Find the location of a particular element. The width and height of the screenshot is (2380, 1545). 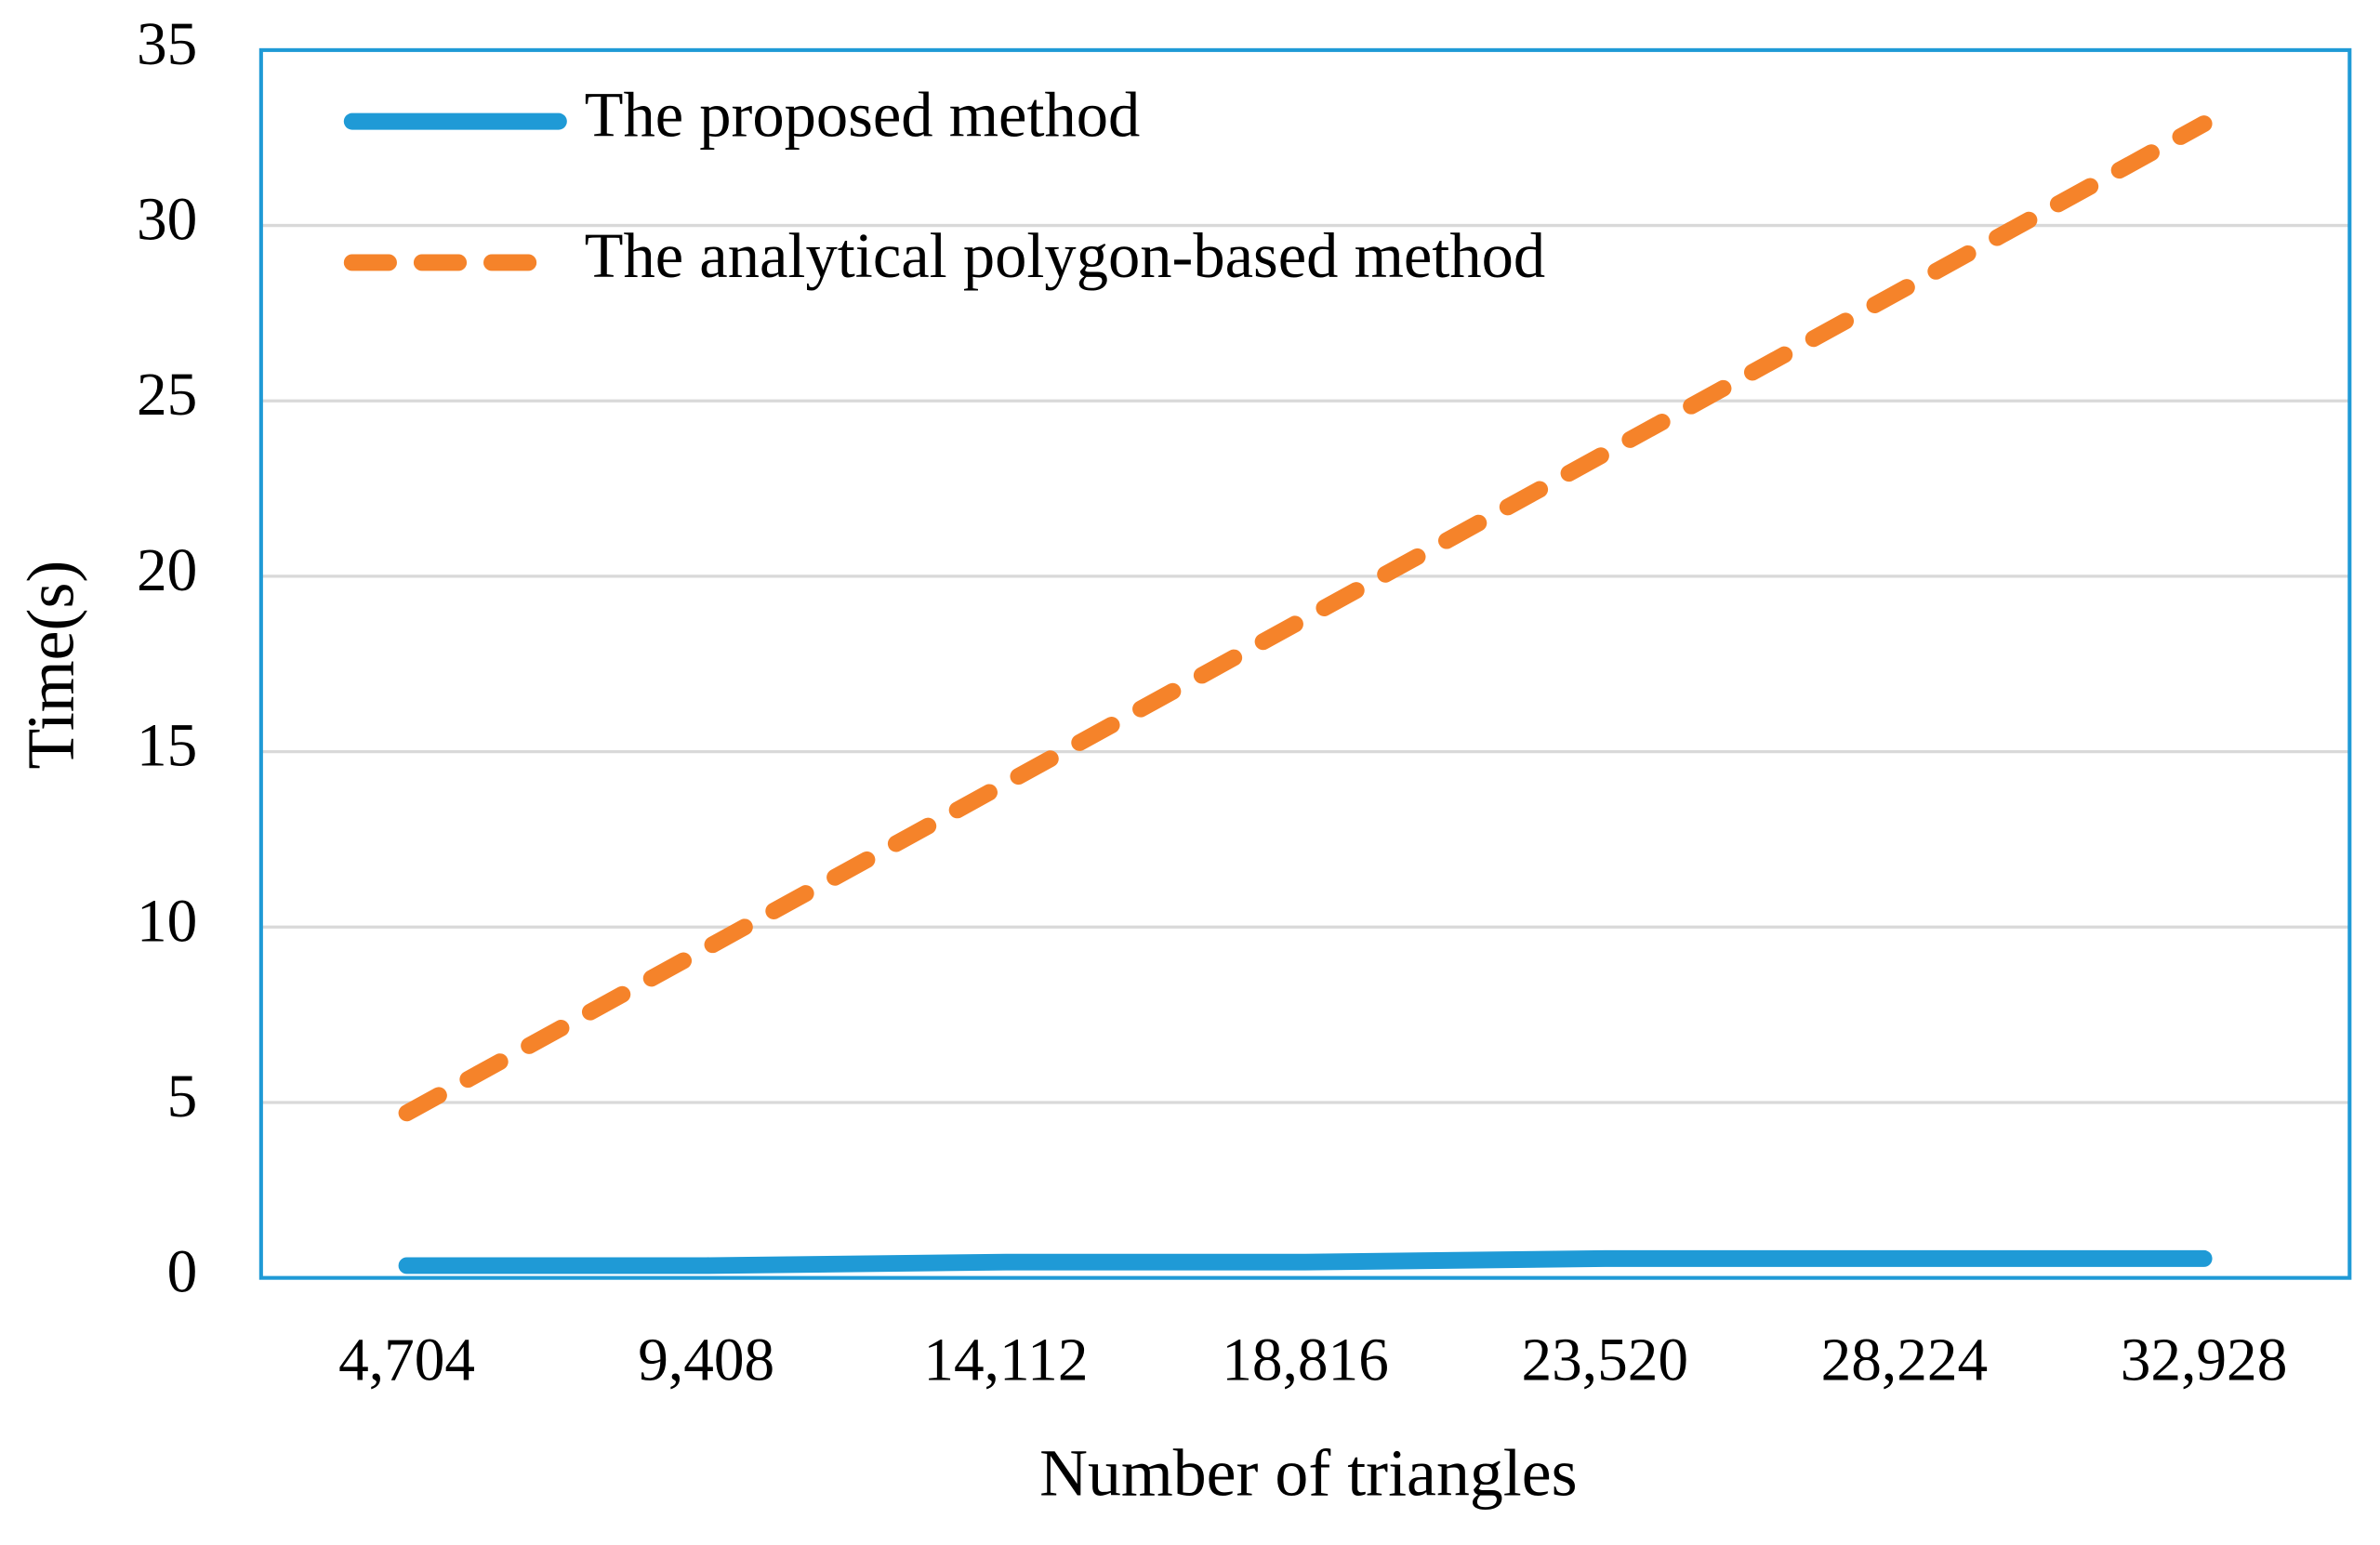

y-tick-label: 10 is located at coordinates (167, 922).